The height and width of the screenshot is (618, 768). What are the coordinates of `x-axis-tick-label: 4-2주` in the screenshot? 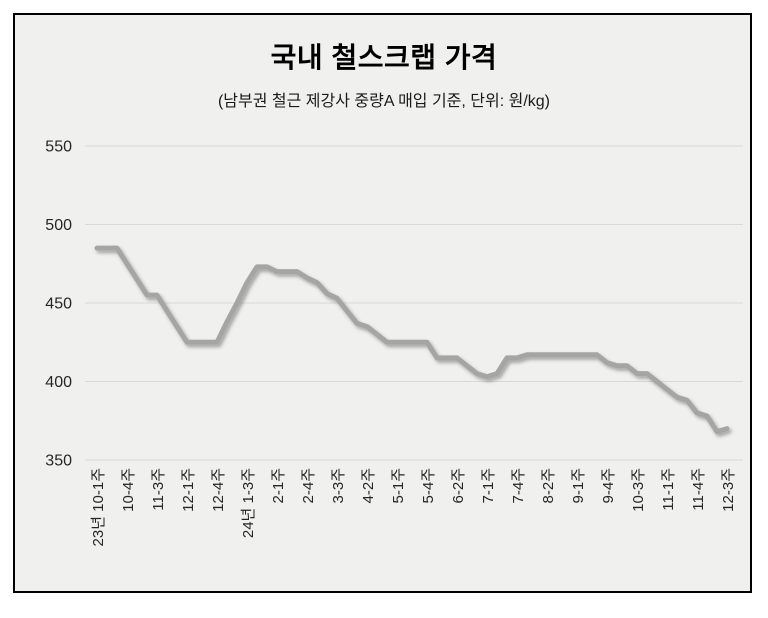 It's located at (368, 485).